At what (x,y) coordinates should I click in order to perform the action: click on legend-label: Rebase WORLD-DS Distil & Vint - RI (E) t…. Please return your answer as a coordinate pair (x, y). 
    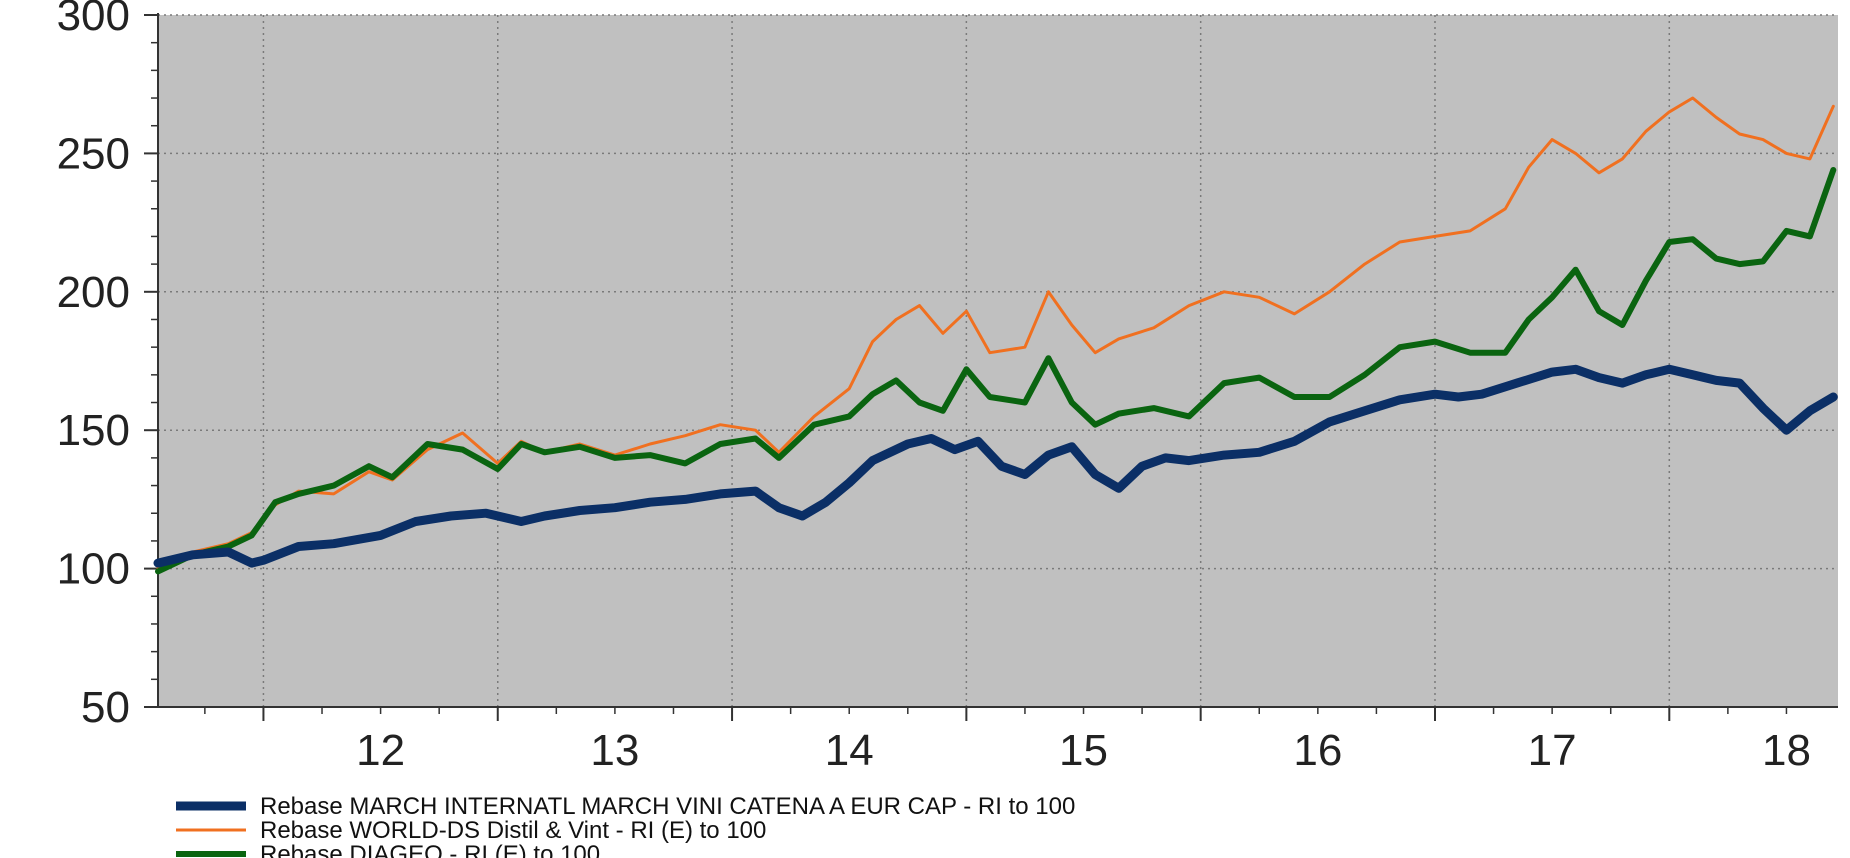
    Looking at the image, I should click on (513, 830).